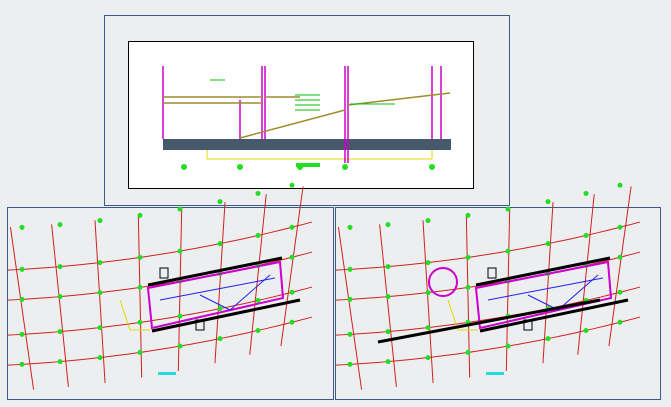 This screenshot has height=407, width=671. I want to click on section-drawing, so click(306, 118).